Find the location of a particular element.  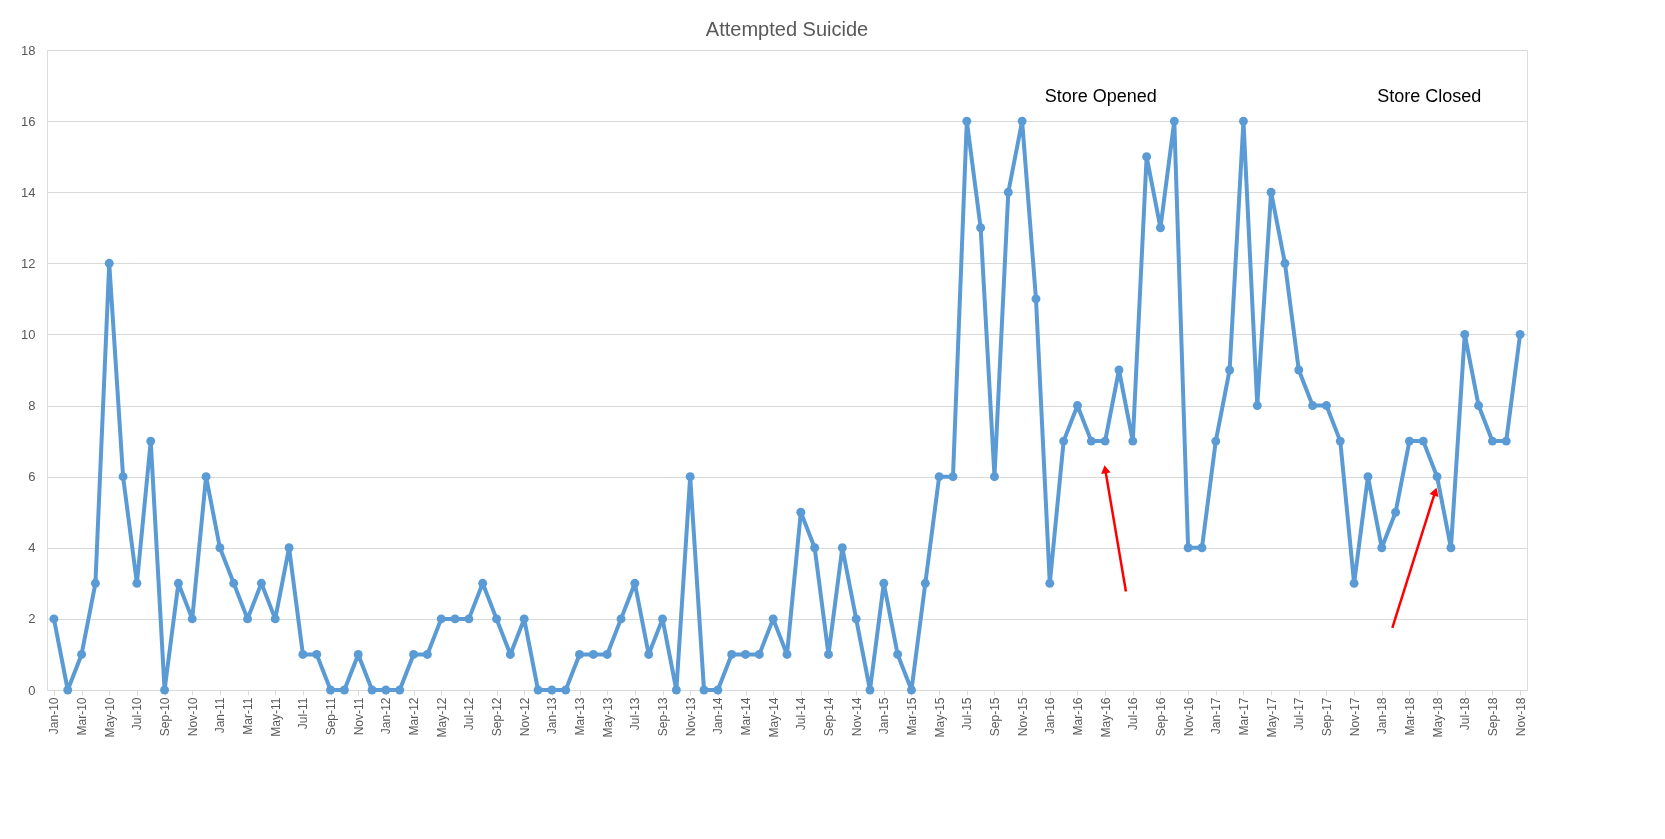

y-tick-label: 4 is located at coordinates (32, 548).